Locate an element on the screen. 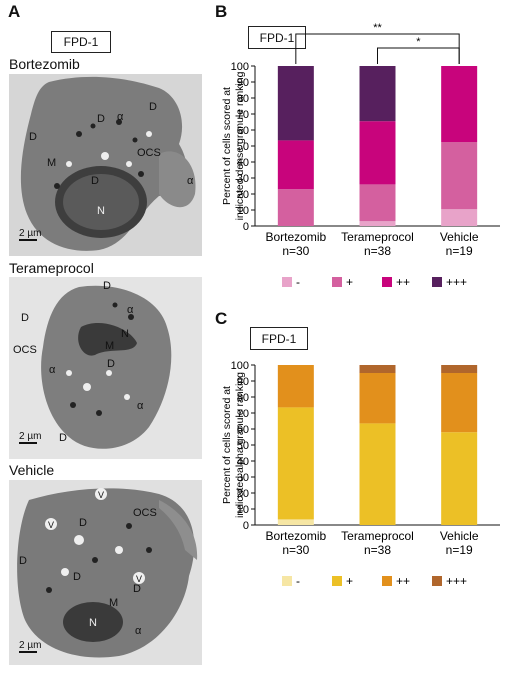  alpha-chart-y-tick-label: 100 is located at coordinates (240, 366).